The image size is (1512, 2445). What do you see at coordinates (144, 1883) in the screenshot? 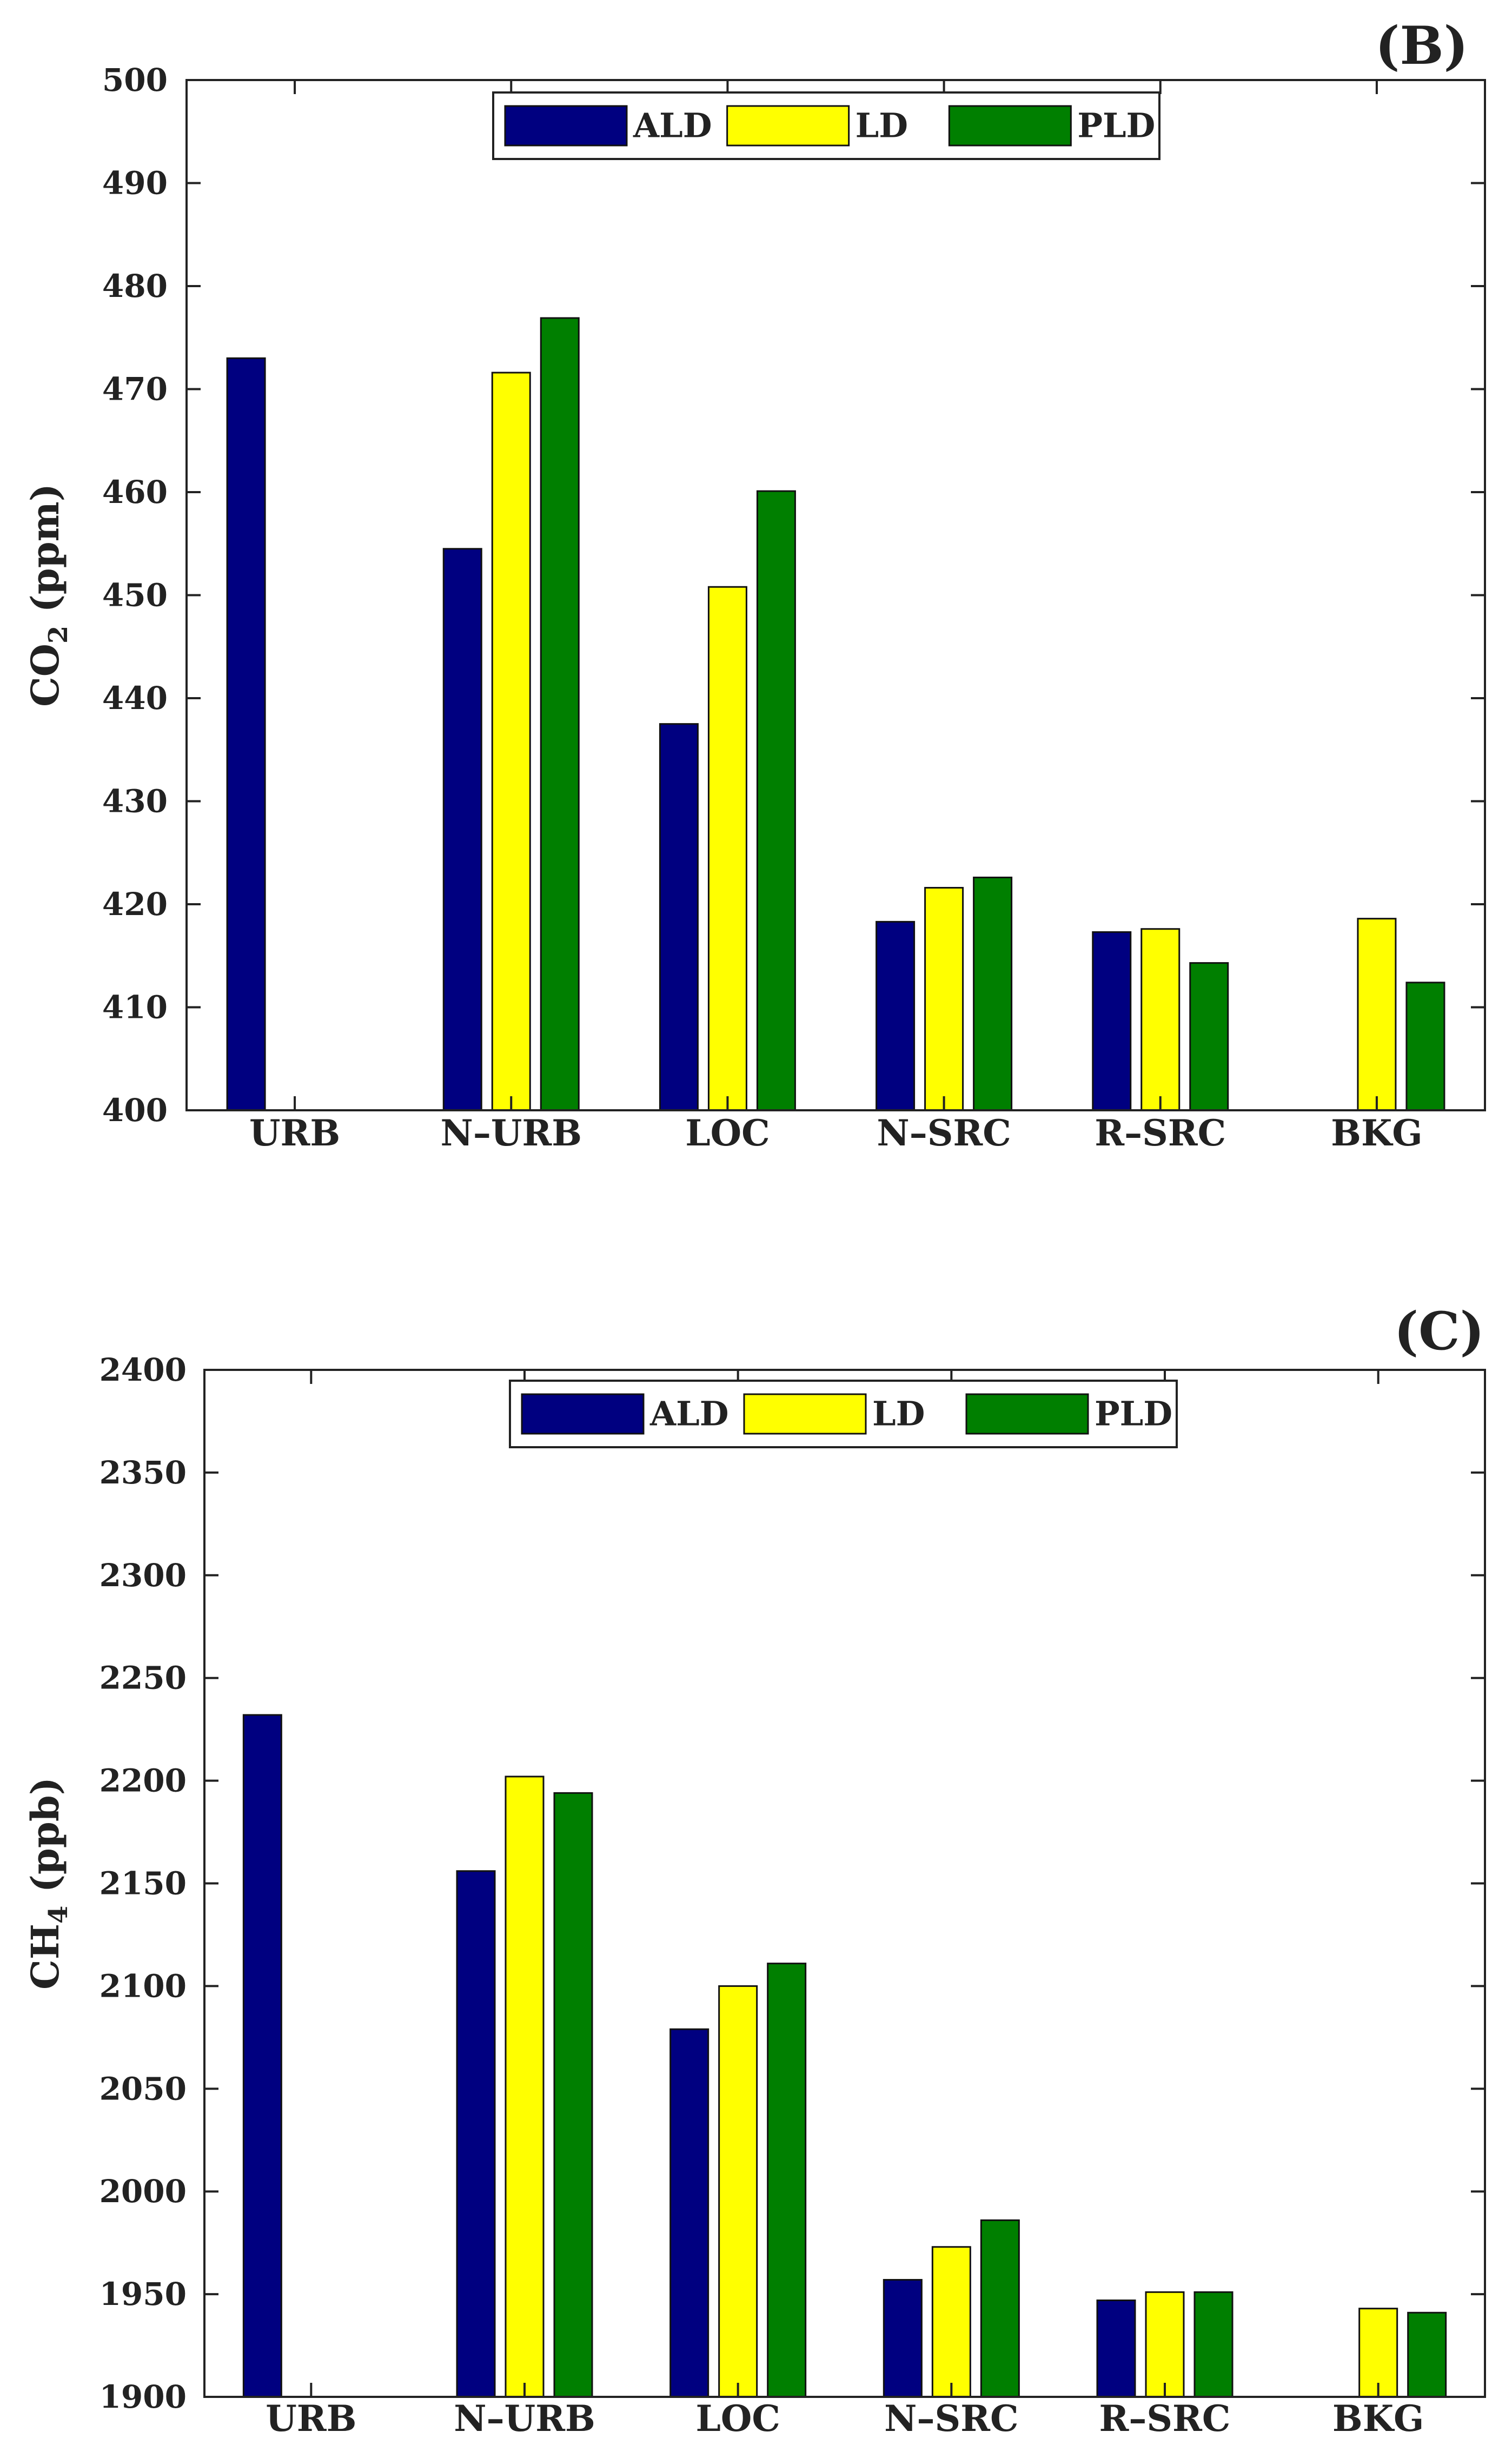
I see `y-tick-label: 2150` at bounding box center [144, 1883].